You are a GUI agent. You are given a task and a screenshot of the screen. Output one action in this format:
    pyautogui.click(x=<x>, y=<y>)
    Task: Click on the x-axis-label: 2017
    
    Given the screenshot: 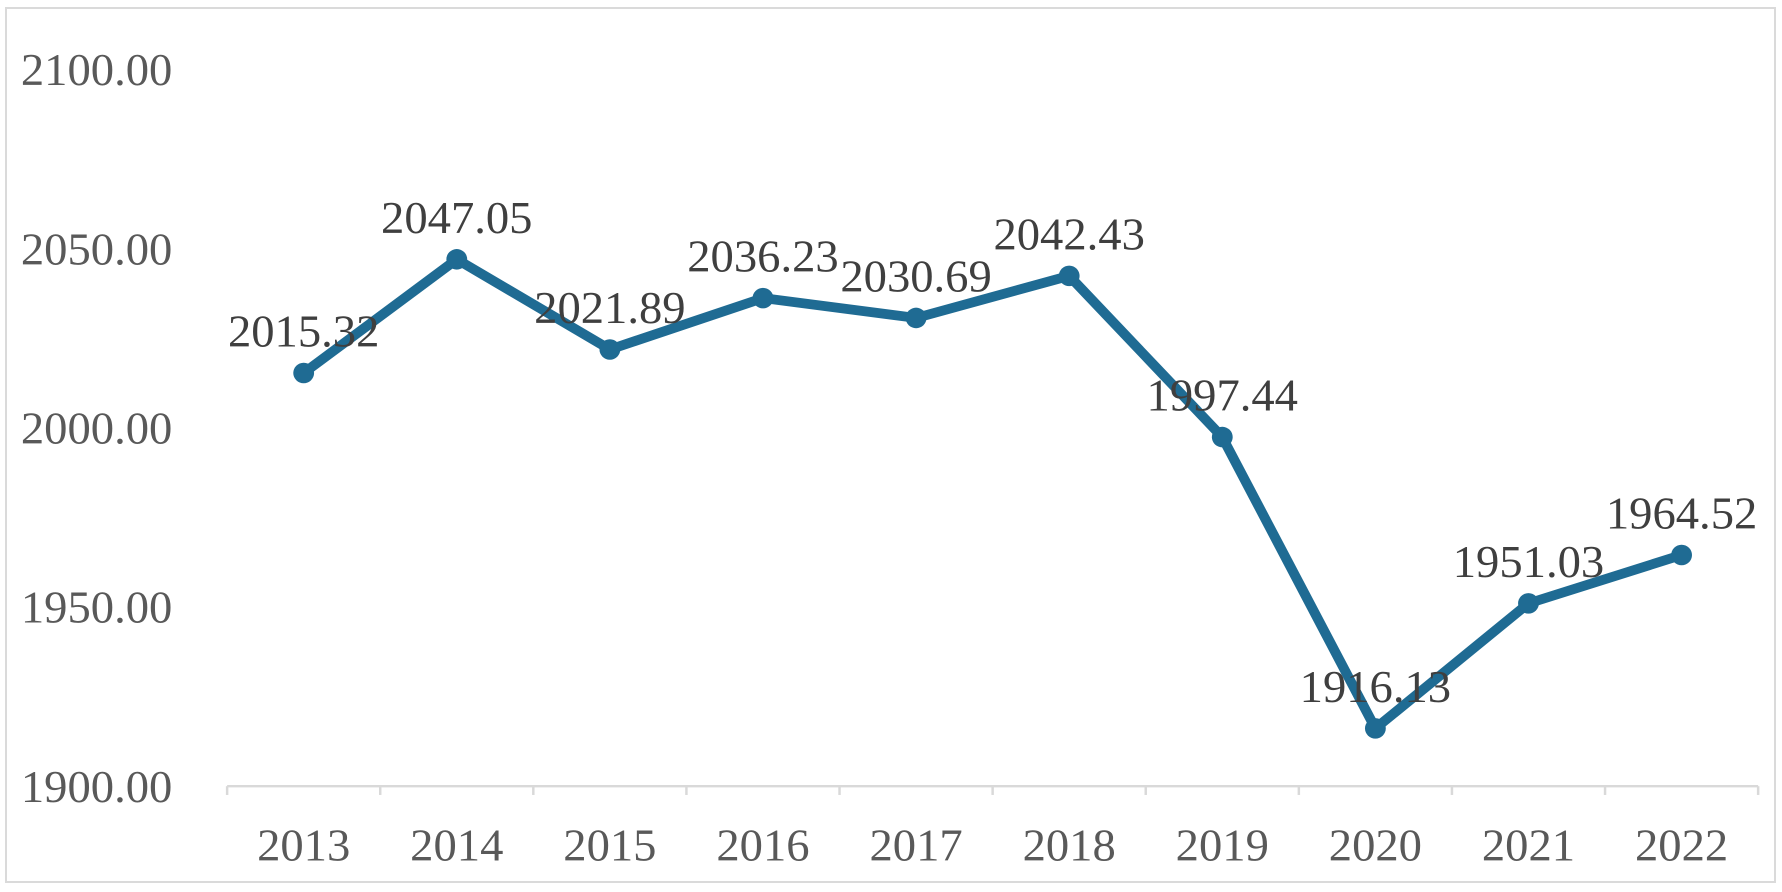 What is the action you would take?
    pyautogui.click(x=915, y=846)
    